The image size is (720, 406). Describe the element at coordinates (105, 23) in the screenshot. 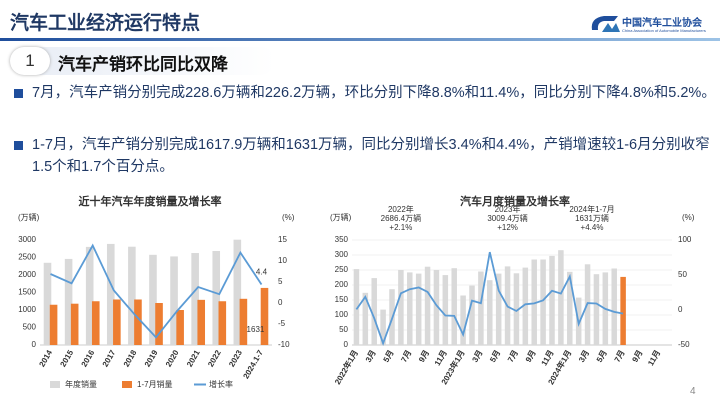

I see `page-title: 汽车工业经济运行特点` at that location.